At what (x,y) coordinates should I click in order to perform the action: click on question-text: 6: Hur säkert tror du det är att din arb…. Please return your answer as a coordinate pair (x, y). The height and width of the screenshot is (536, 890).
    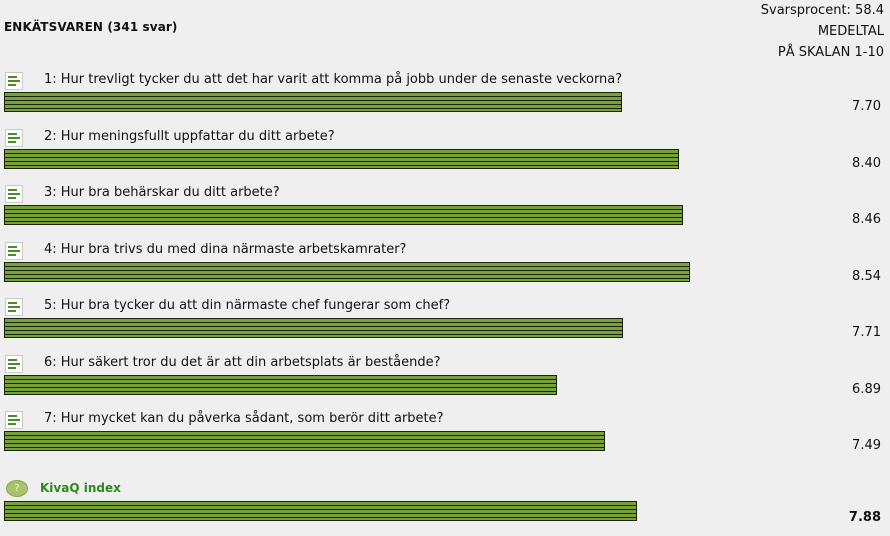
    Looking at the image, I should click on (242, 362).